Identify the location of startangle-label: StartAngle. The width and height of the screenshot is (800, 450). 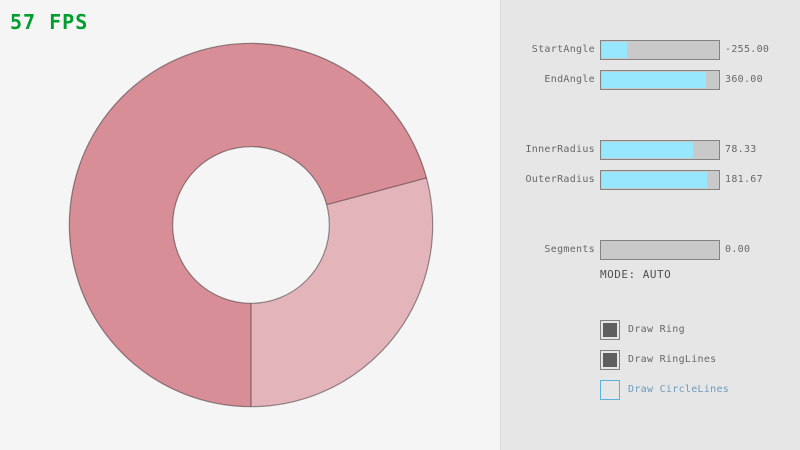
(563, 49).